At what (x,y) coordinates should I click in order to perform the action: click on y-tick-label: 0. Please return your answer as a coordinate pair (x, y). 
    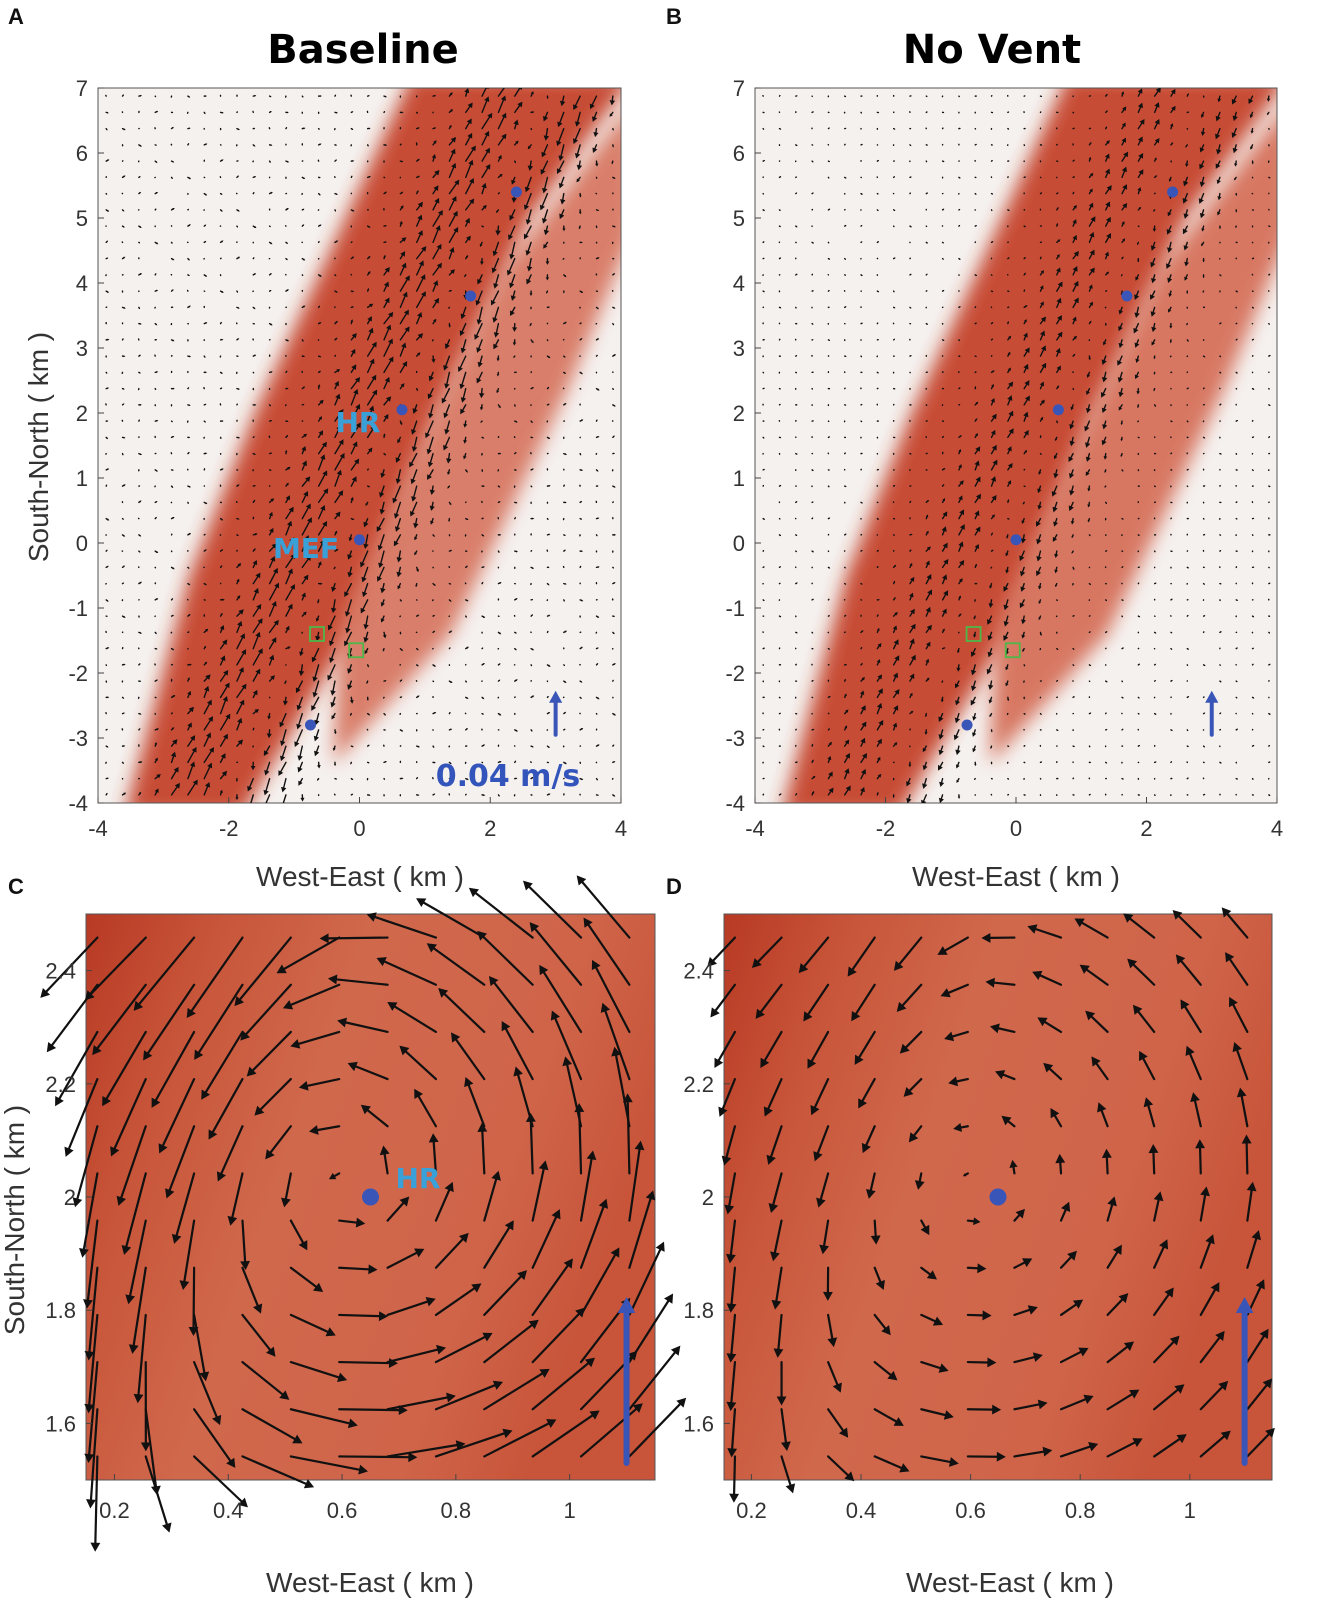
    Looking at the image, I should click on (82, 543).